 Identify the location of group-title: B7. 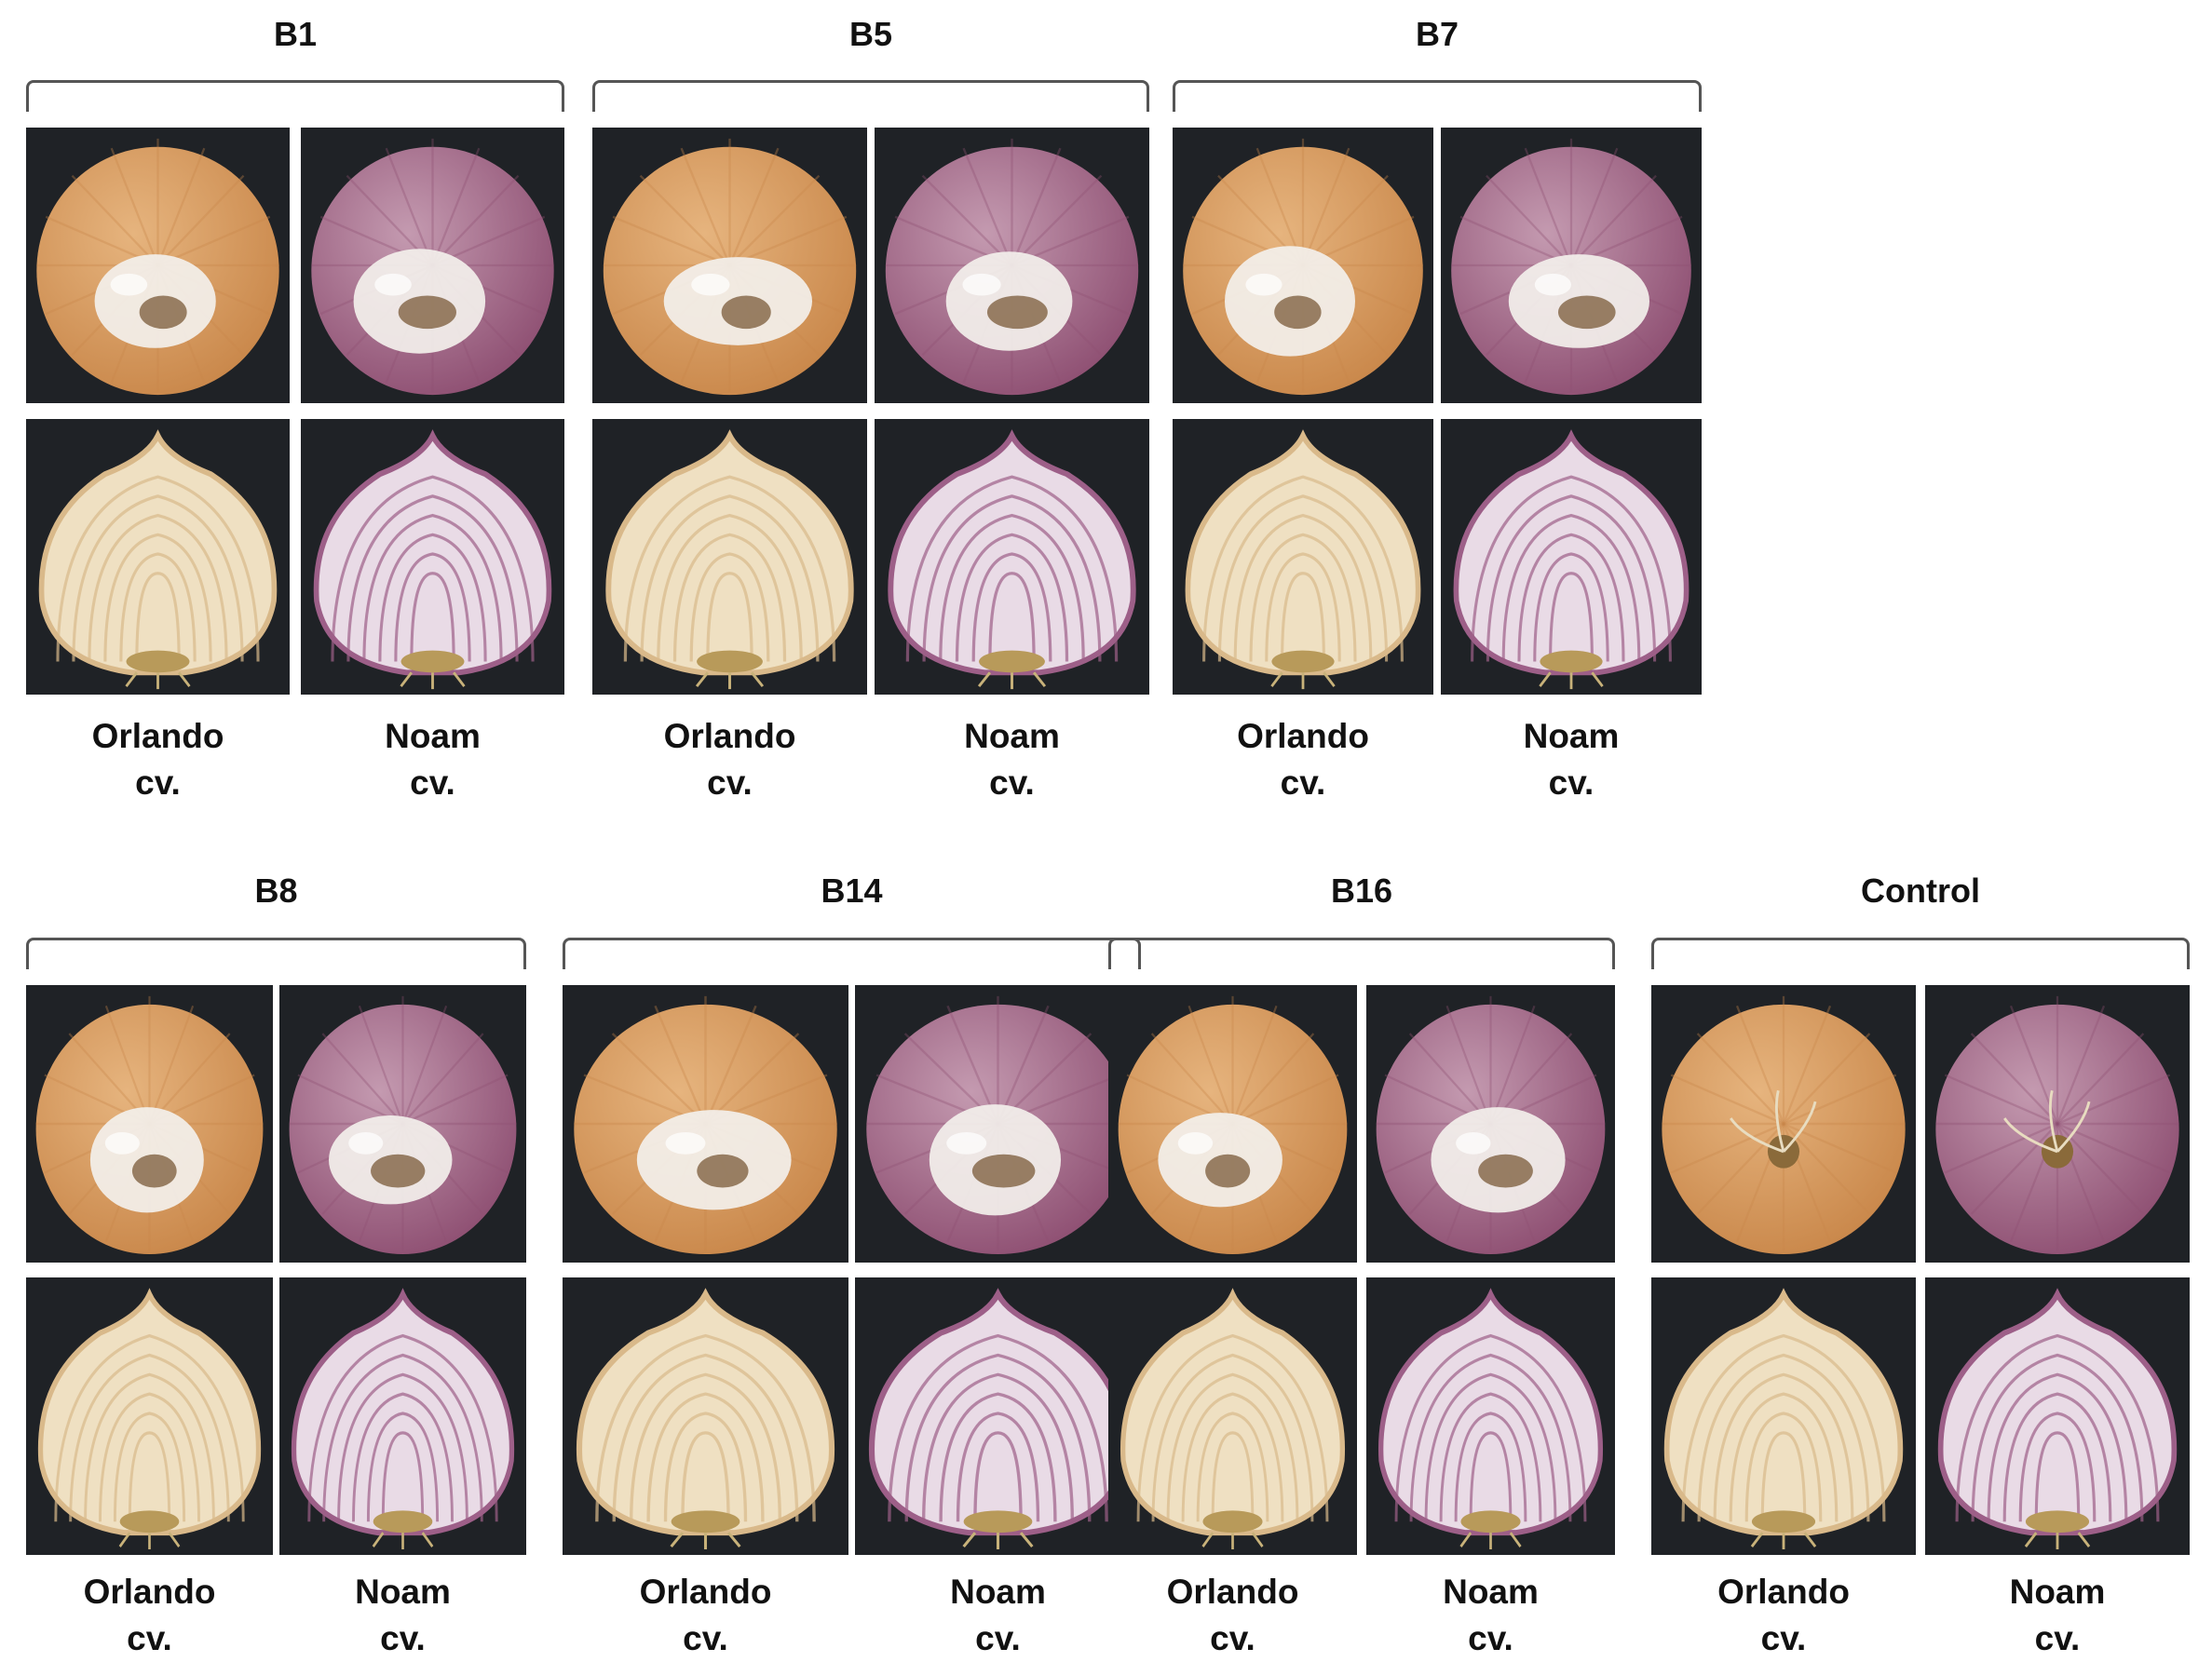
(1437, 34).